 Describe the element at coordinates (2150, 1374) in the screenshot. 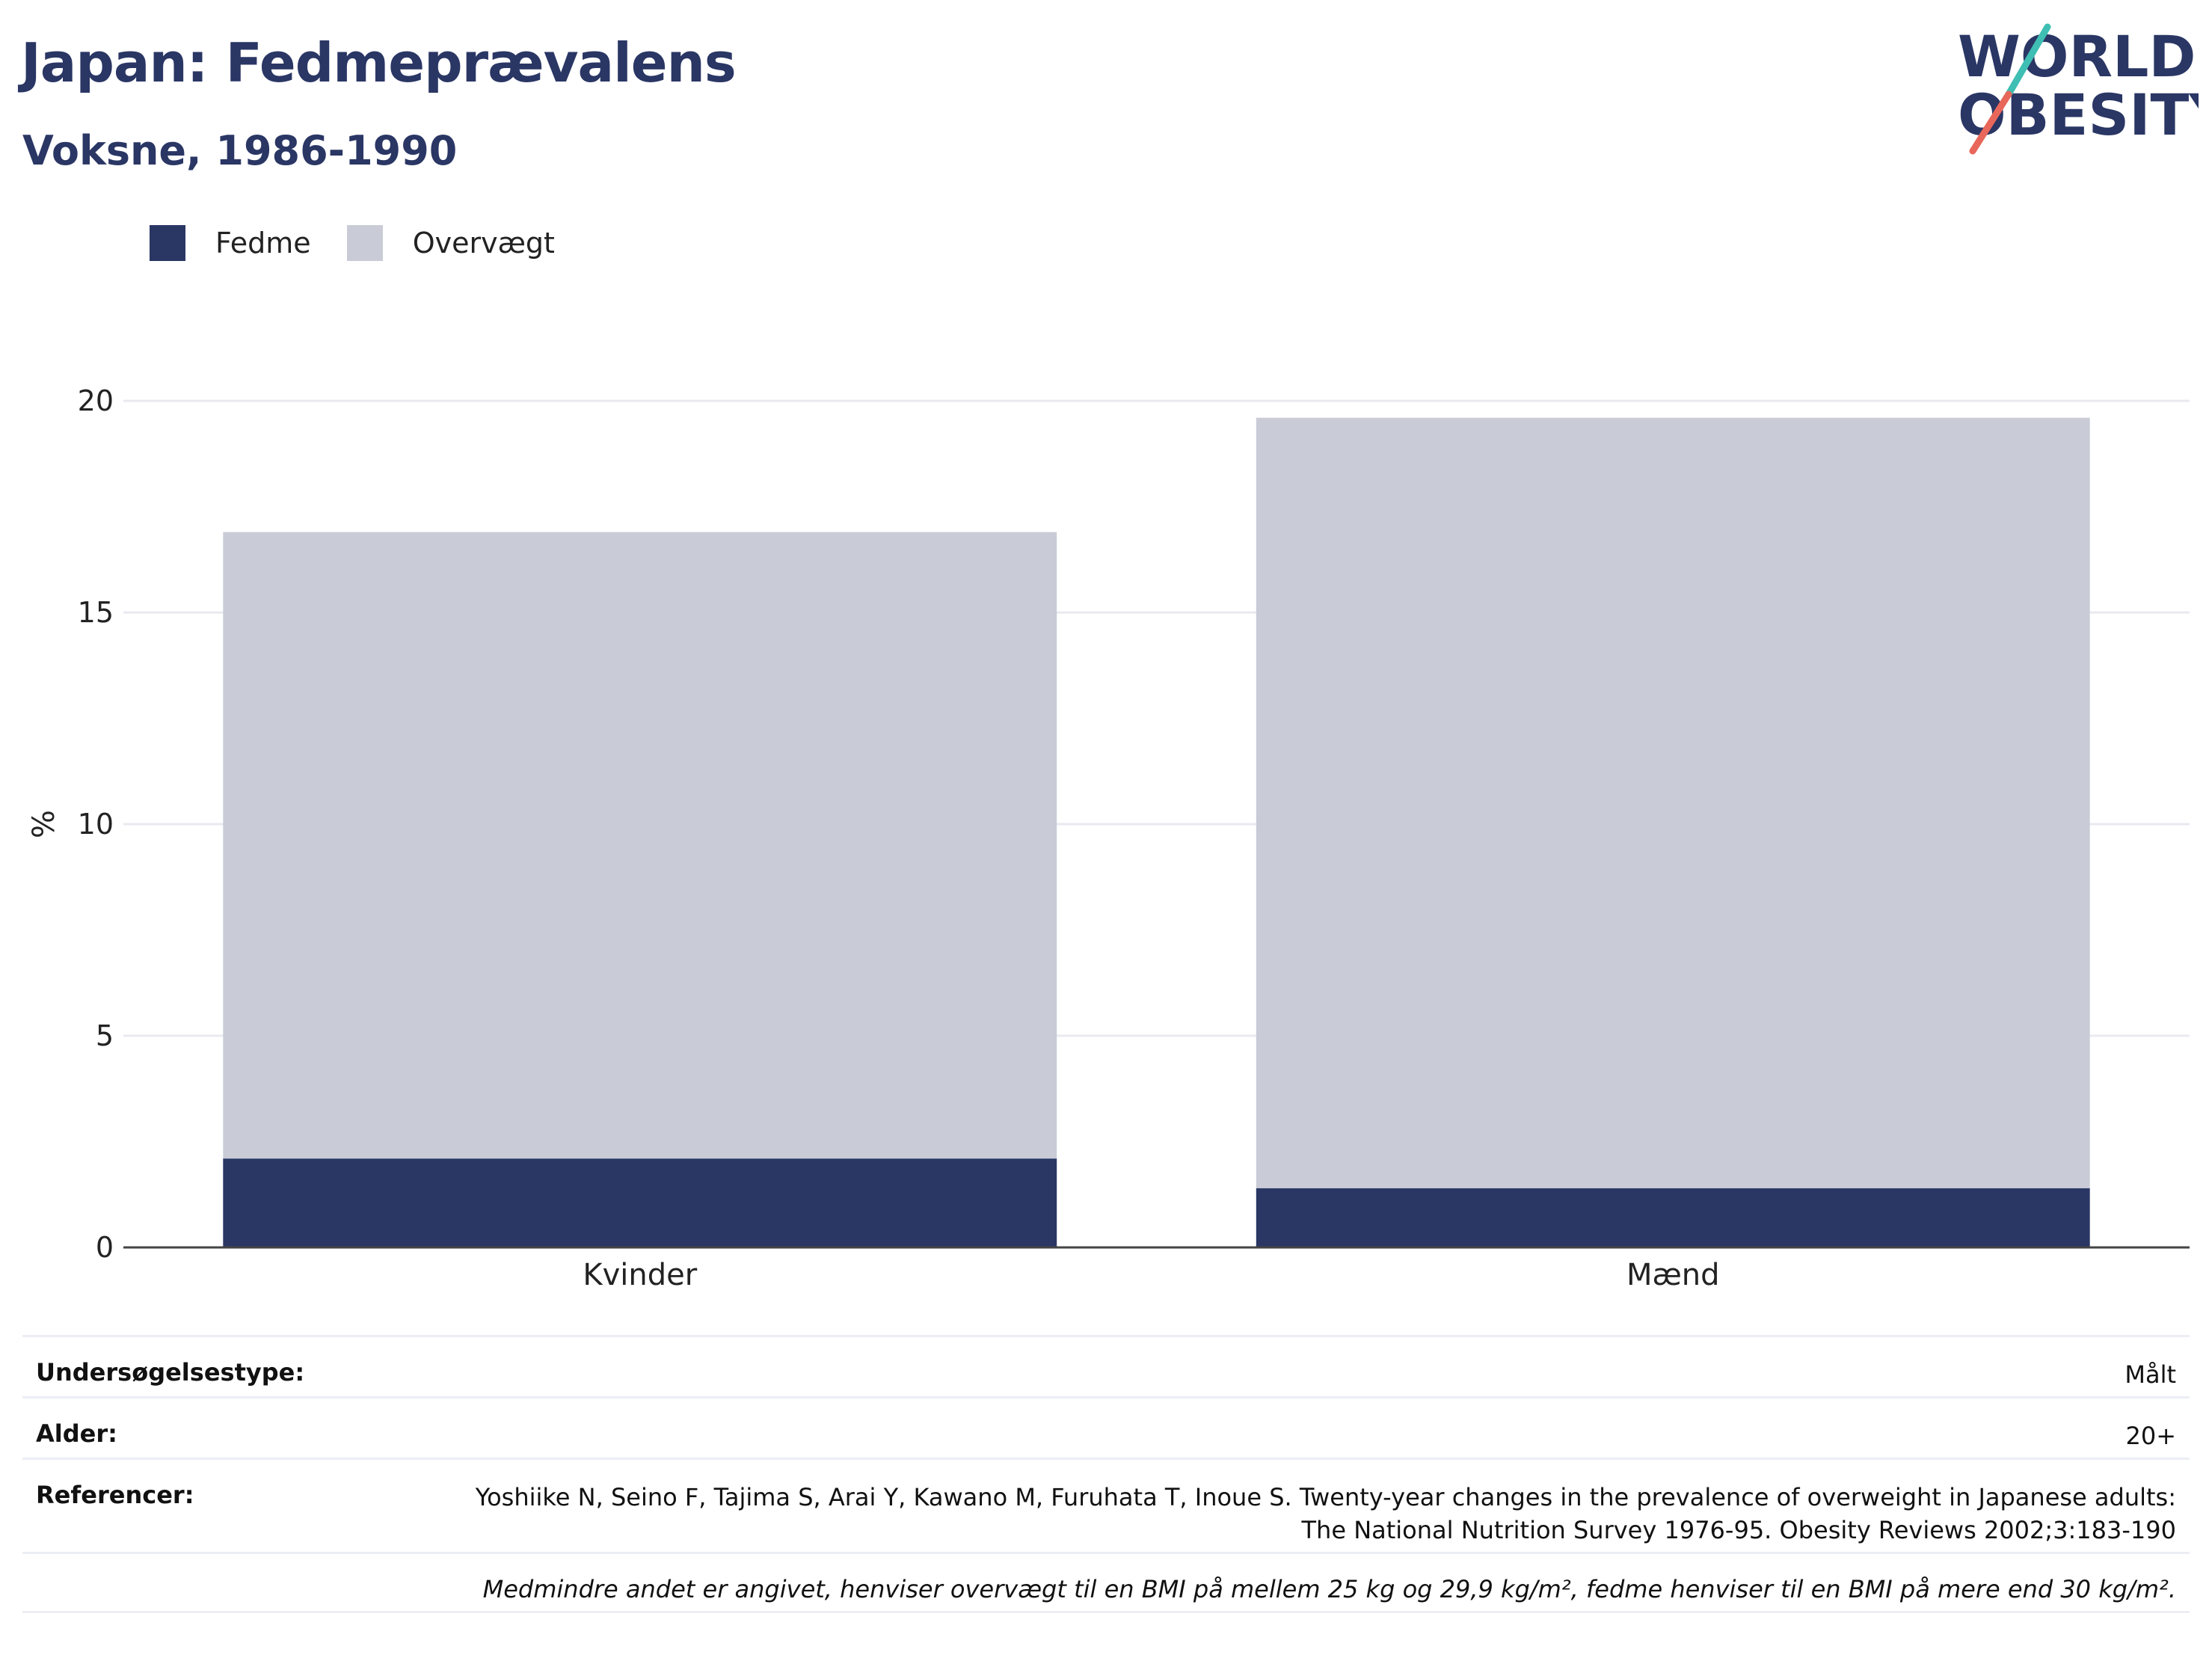

I see `info-value-survey-type: Målt` at that location.